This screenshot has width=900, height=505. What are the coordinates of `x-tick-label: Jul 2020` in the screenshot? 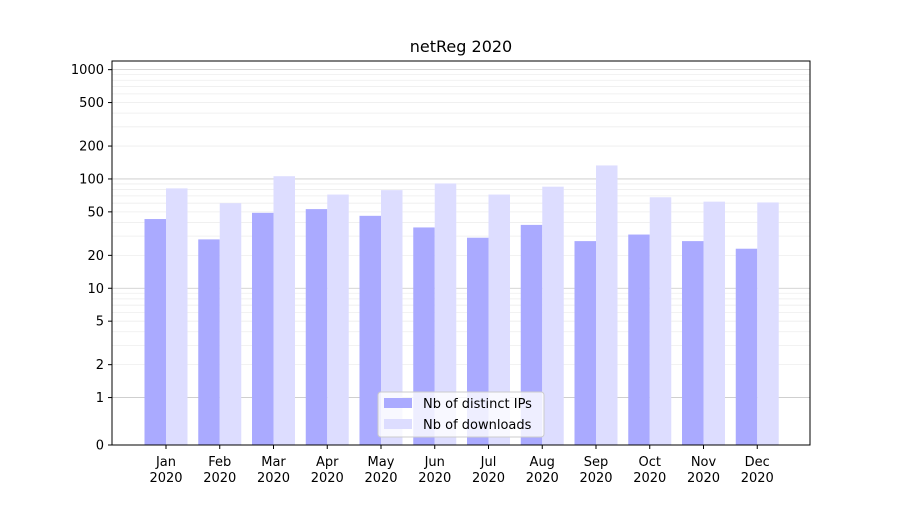 It's located at (488, 470).